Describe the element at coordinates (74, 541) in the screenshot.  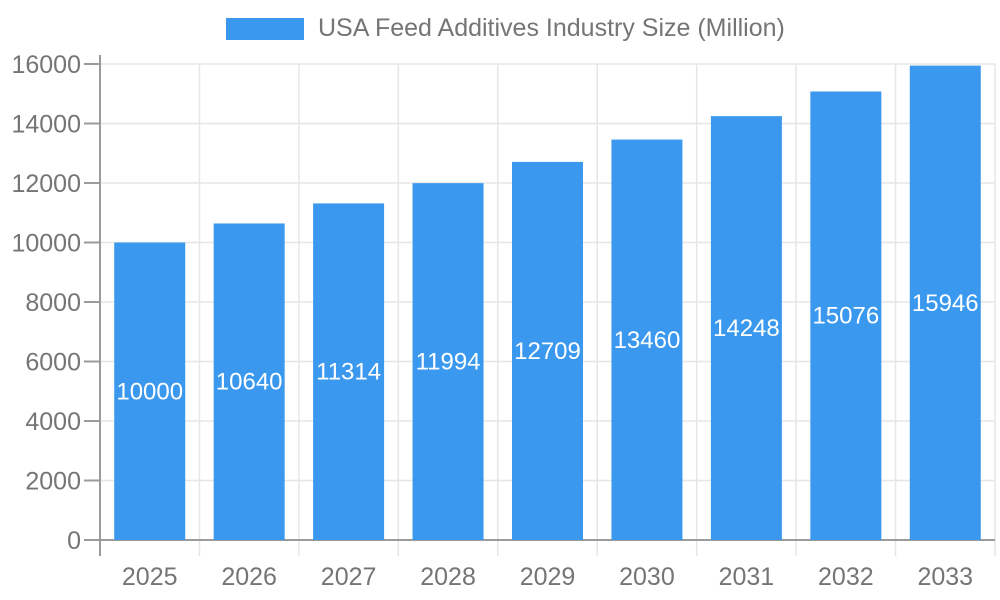
I see `y-axis-label: 0` at that location.